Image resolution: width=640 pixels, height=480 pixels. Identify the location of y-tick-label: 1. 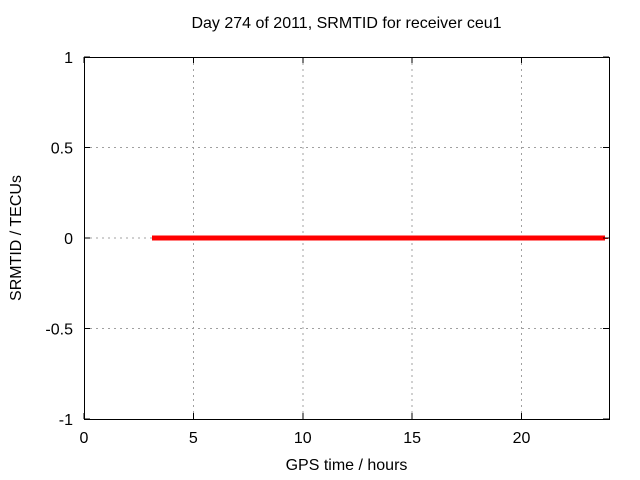
(68, 58).